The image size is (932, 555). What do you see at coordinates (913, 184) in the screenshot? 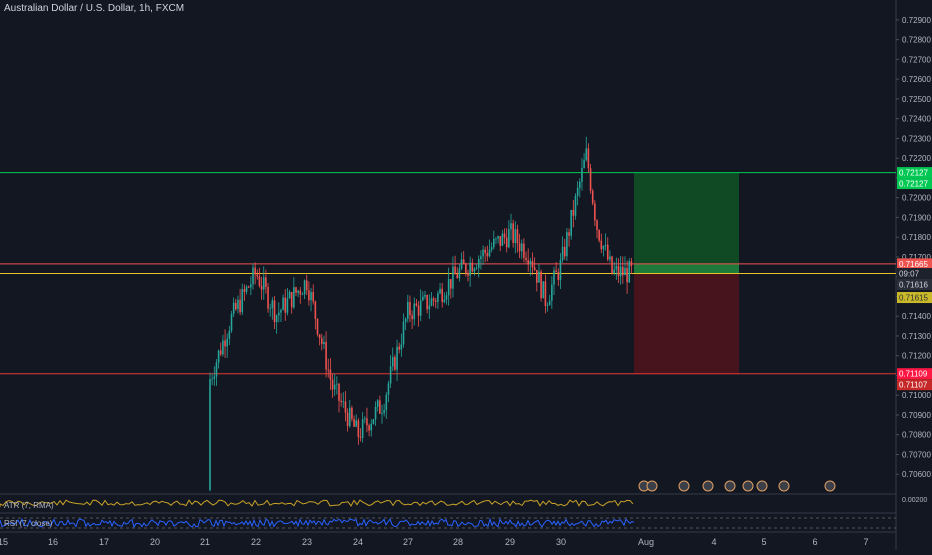
I see `tp-badge-2: 0.72127` at bounding box center [913, 184].